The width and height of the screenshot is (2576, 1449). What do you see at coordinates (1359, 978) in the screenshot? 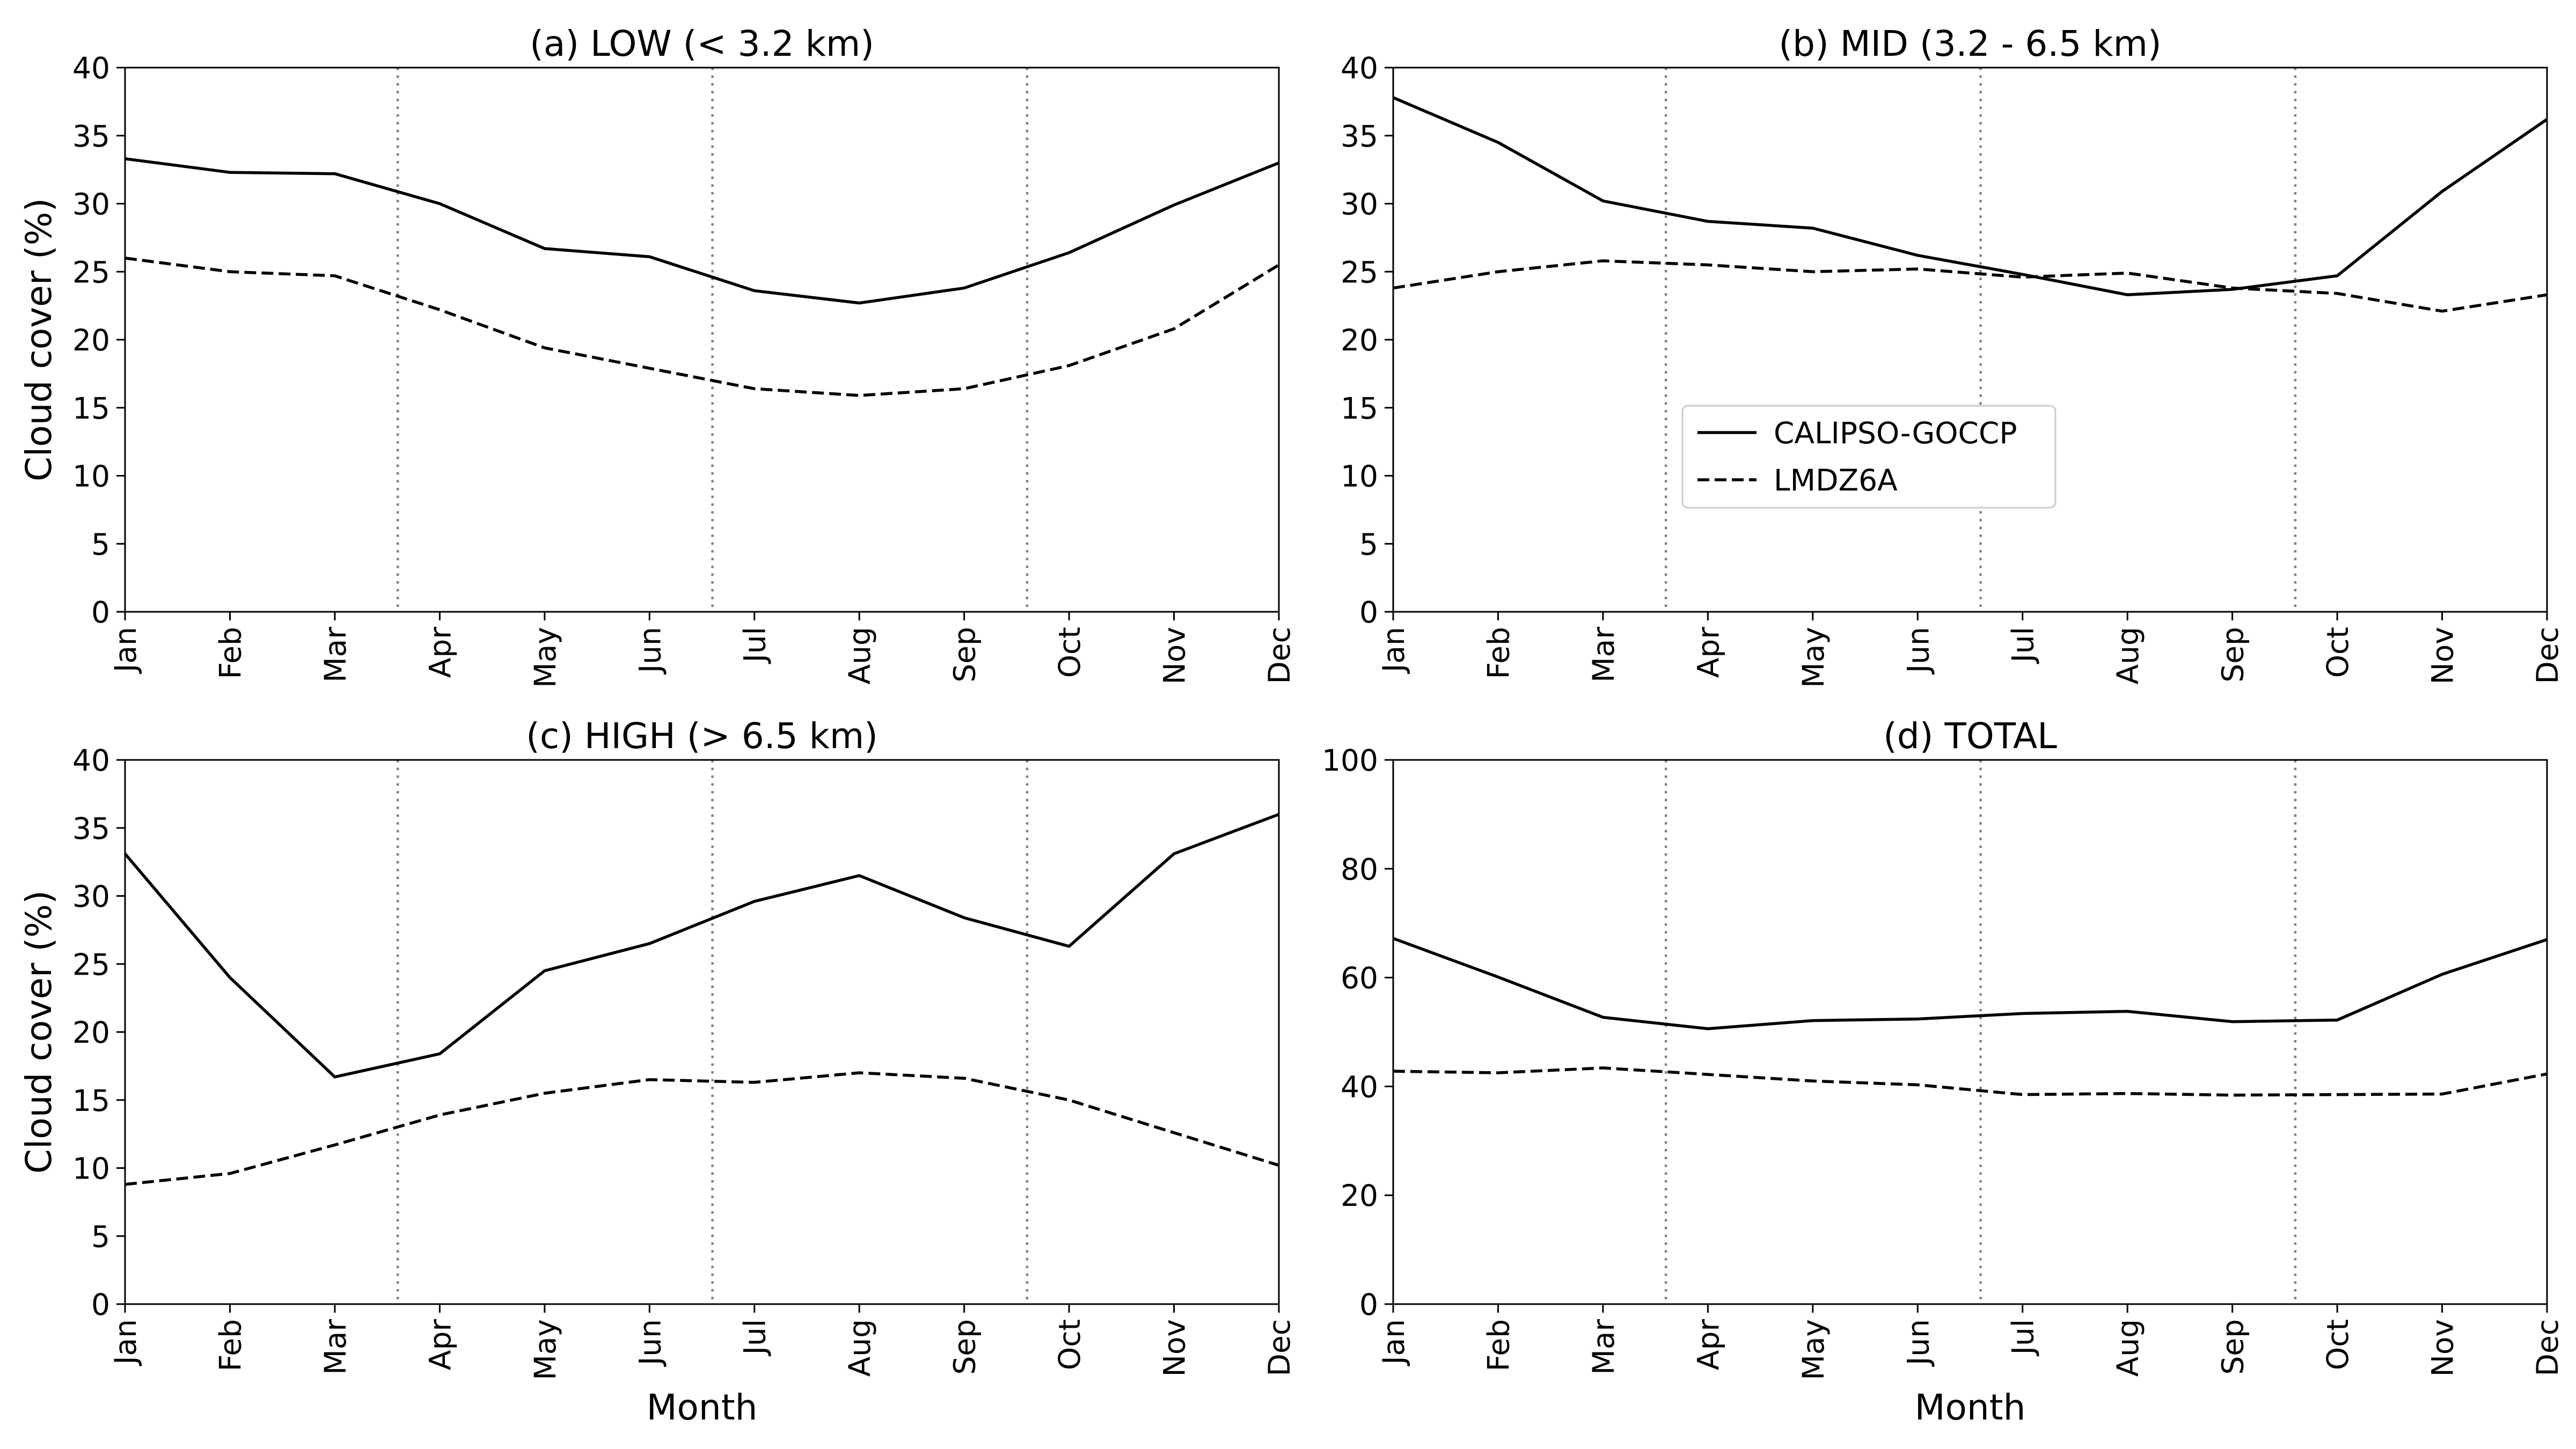
I see `y-tick-label: 60` at bounding box center [1359, 978].